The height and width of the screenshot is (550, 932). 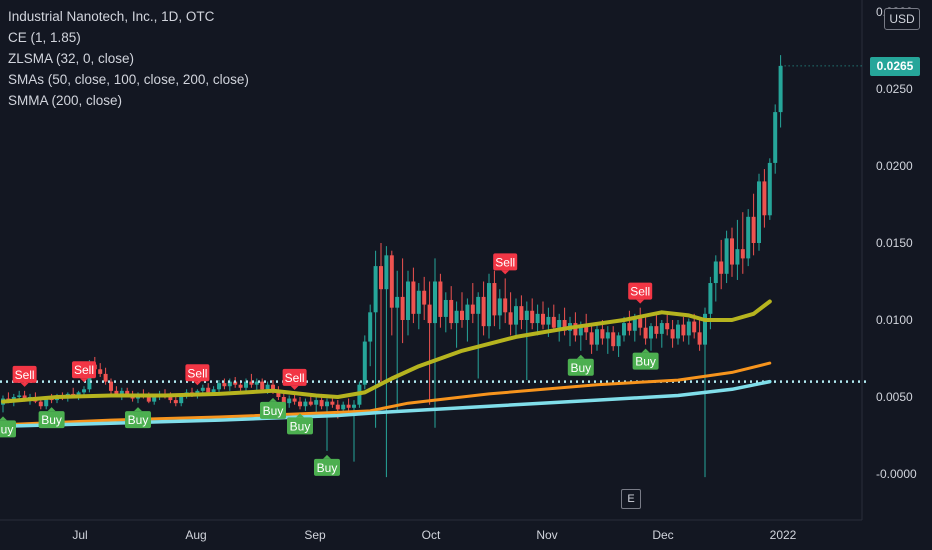 I want to click on legend-smas: SMAs (50, close, 100, close, 200, close), so click(x=128, y=79).